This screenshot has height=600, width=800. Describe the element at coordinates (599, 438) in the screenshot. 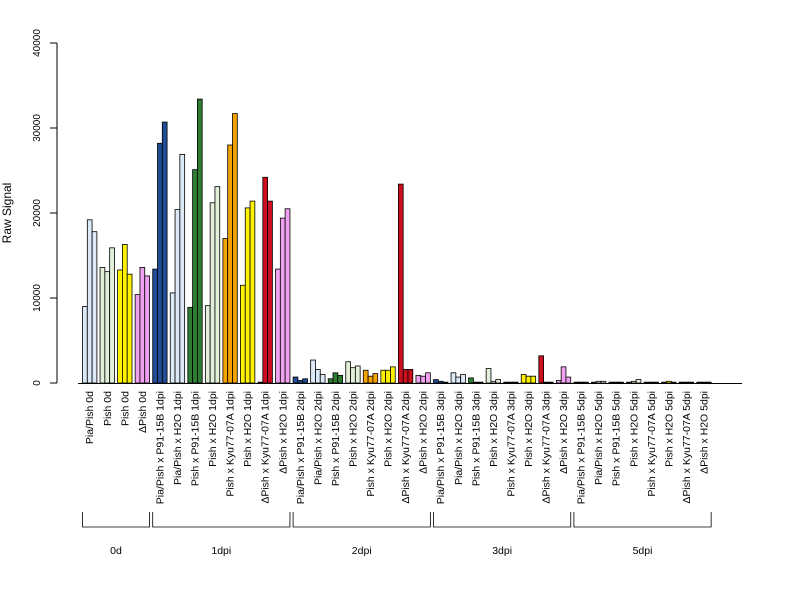

I see `x-tick-label: Pia/Pish x H2O 5dpi` at that location.